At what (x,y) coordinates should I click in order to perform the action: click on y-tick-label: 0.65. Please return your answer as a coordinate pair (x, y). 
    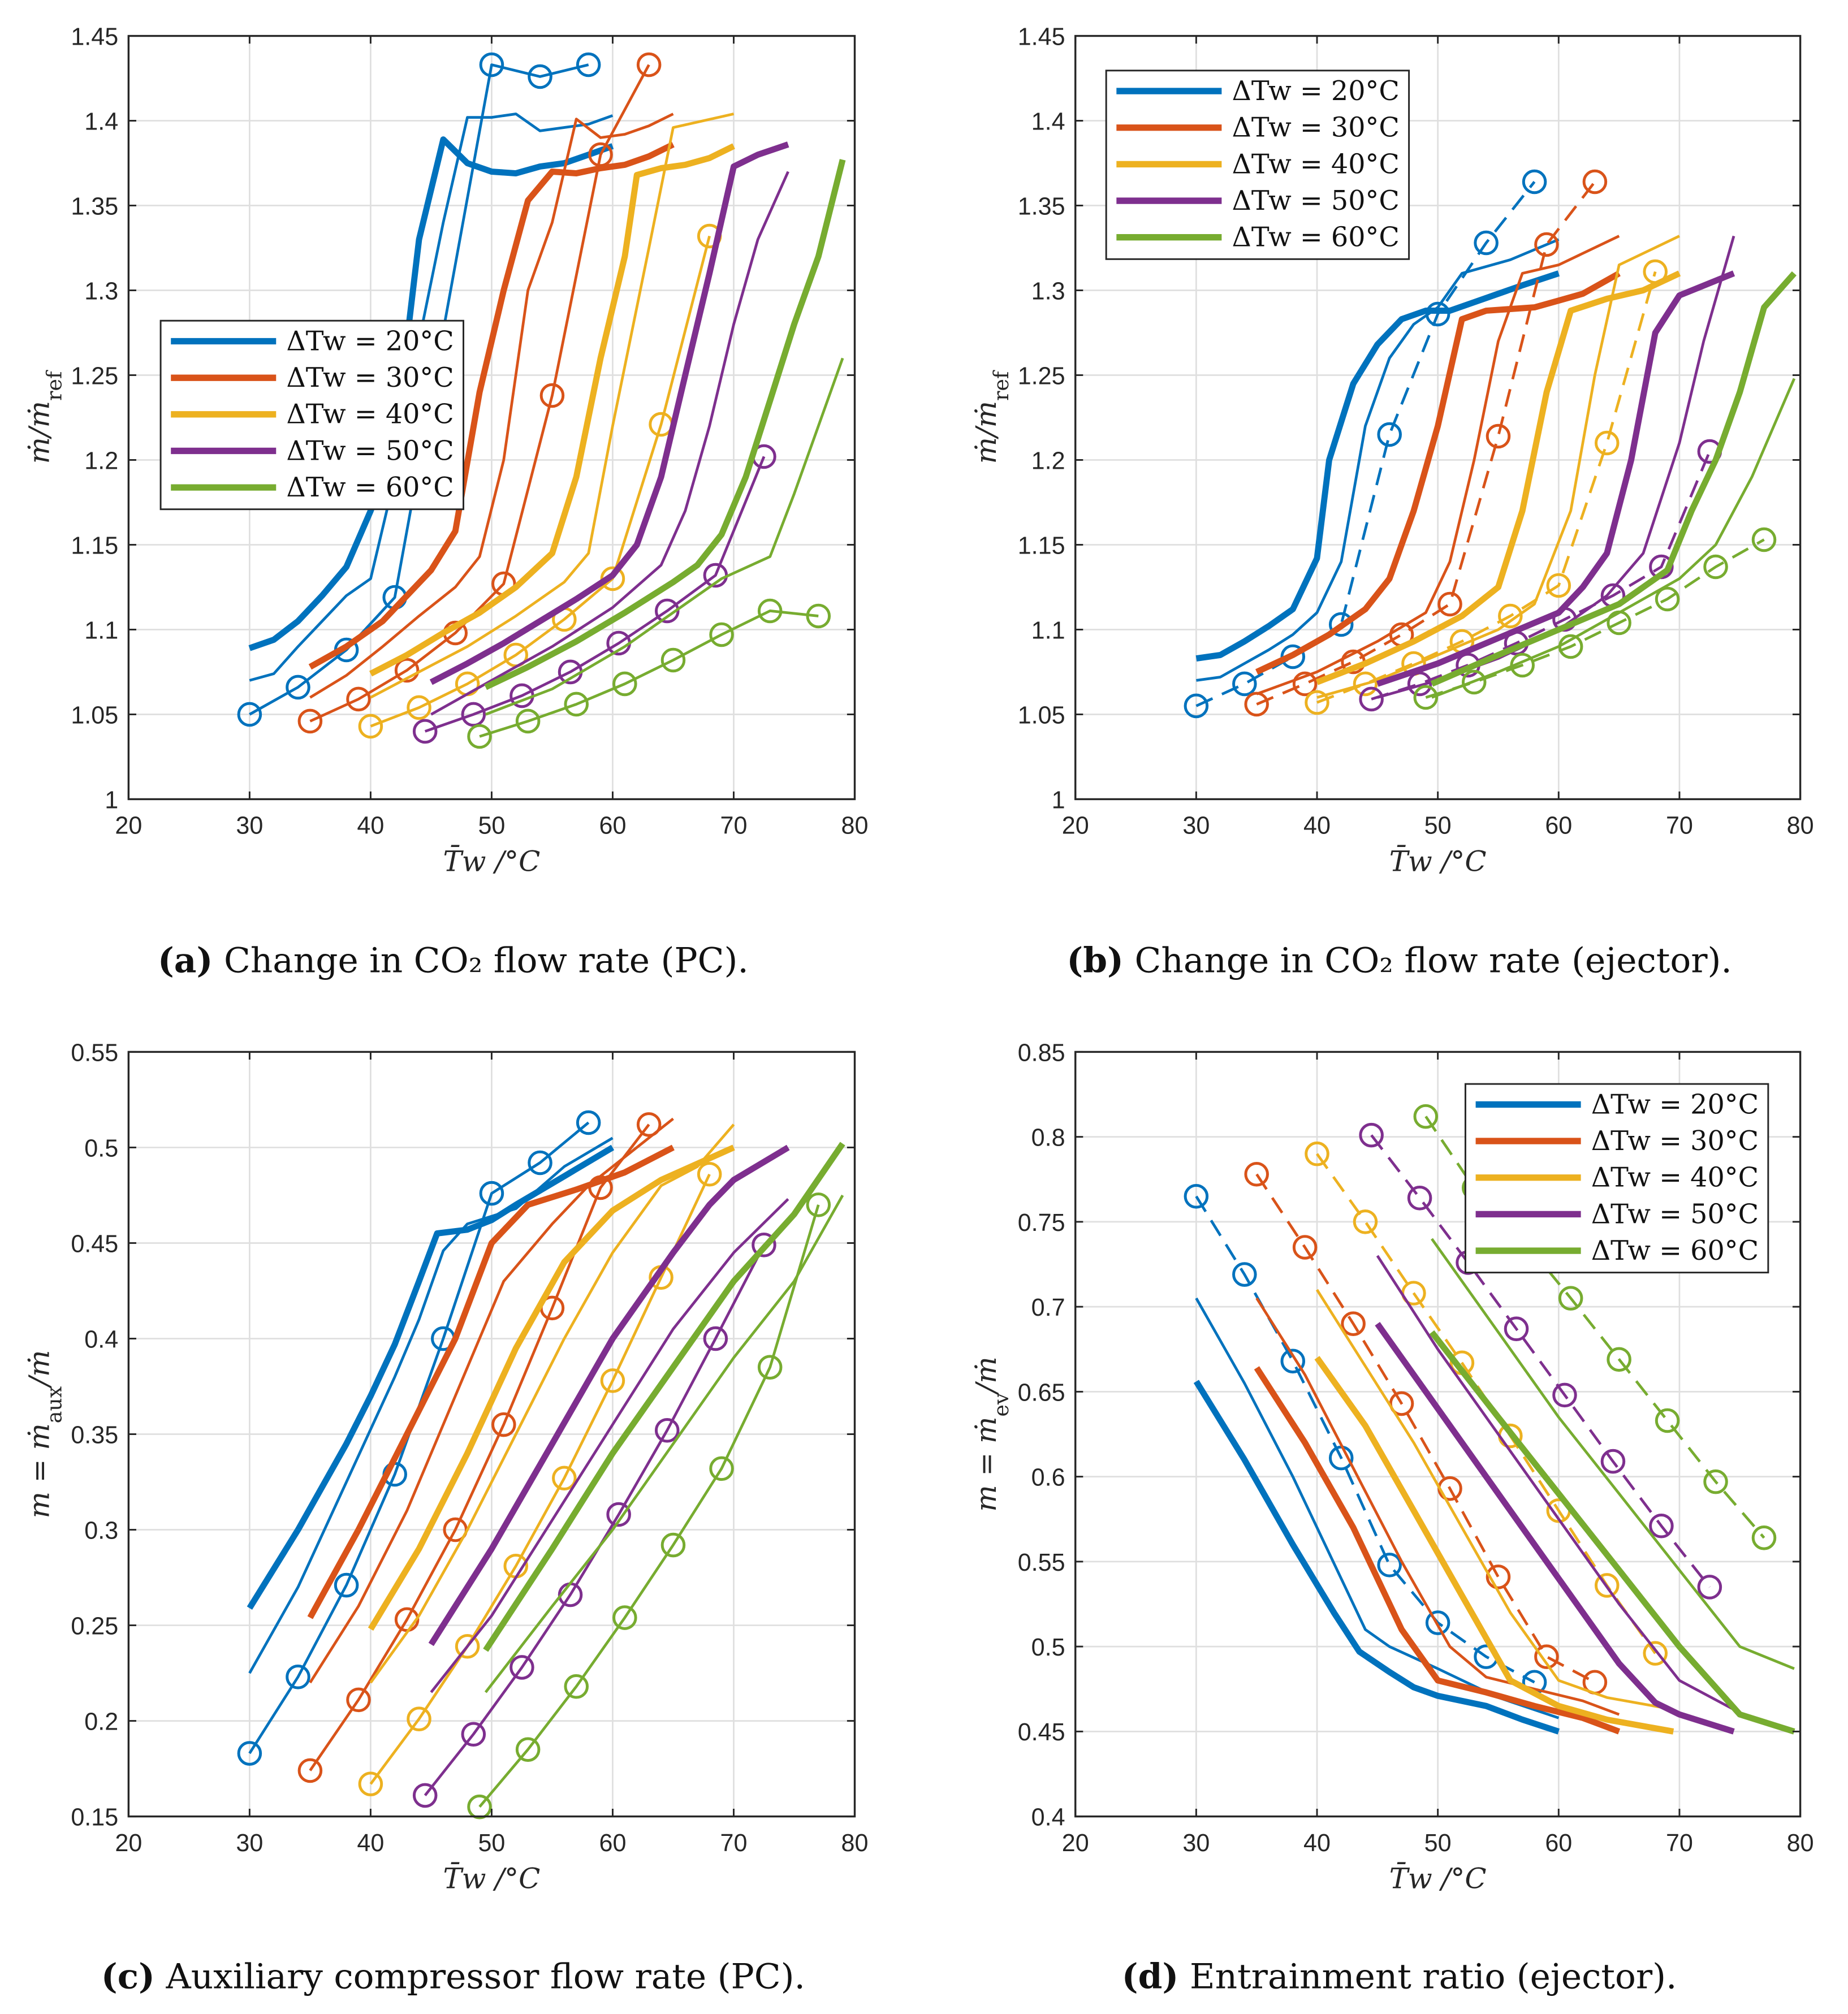
    Looking at the image, I should click on (1041, 1393).